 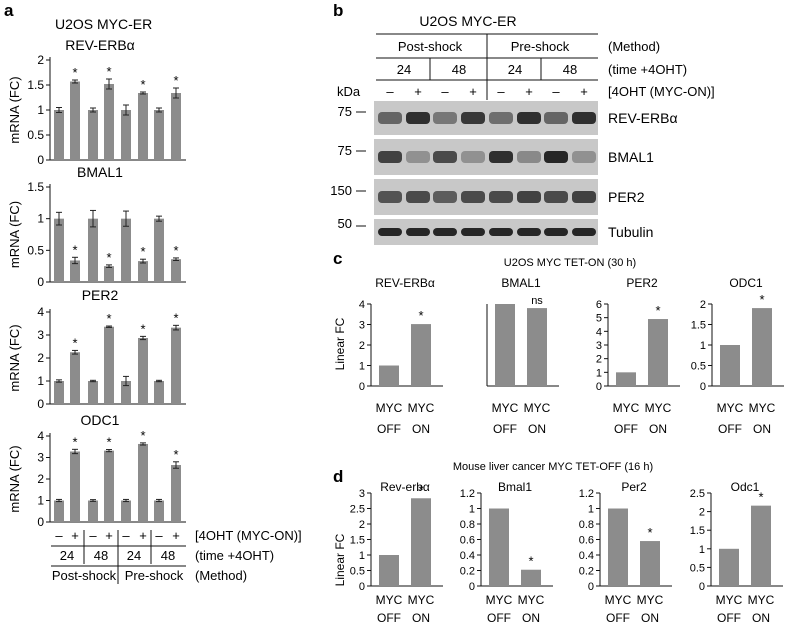 What do you see at coordinates (487, 197) in the screenshot?
I see `blot-per2: PER2 150` at bounding box center [487, 197].